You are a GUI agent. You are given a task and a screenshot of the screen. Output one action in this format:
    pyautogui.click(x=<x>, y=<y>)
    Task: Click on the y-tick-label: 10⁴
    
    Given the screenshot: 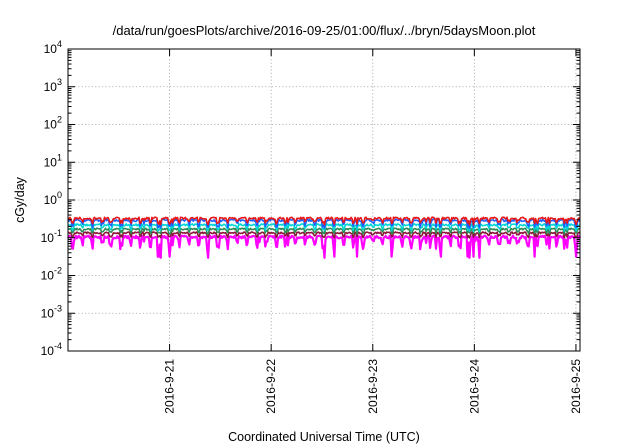 What is the action you would take?
    pyautogui.click(x=53, y=47)
    